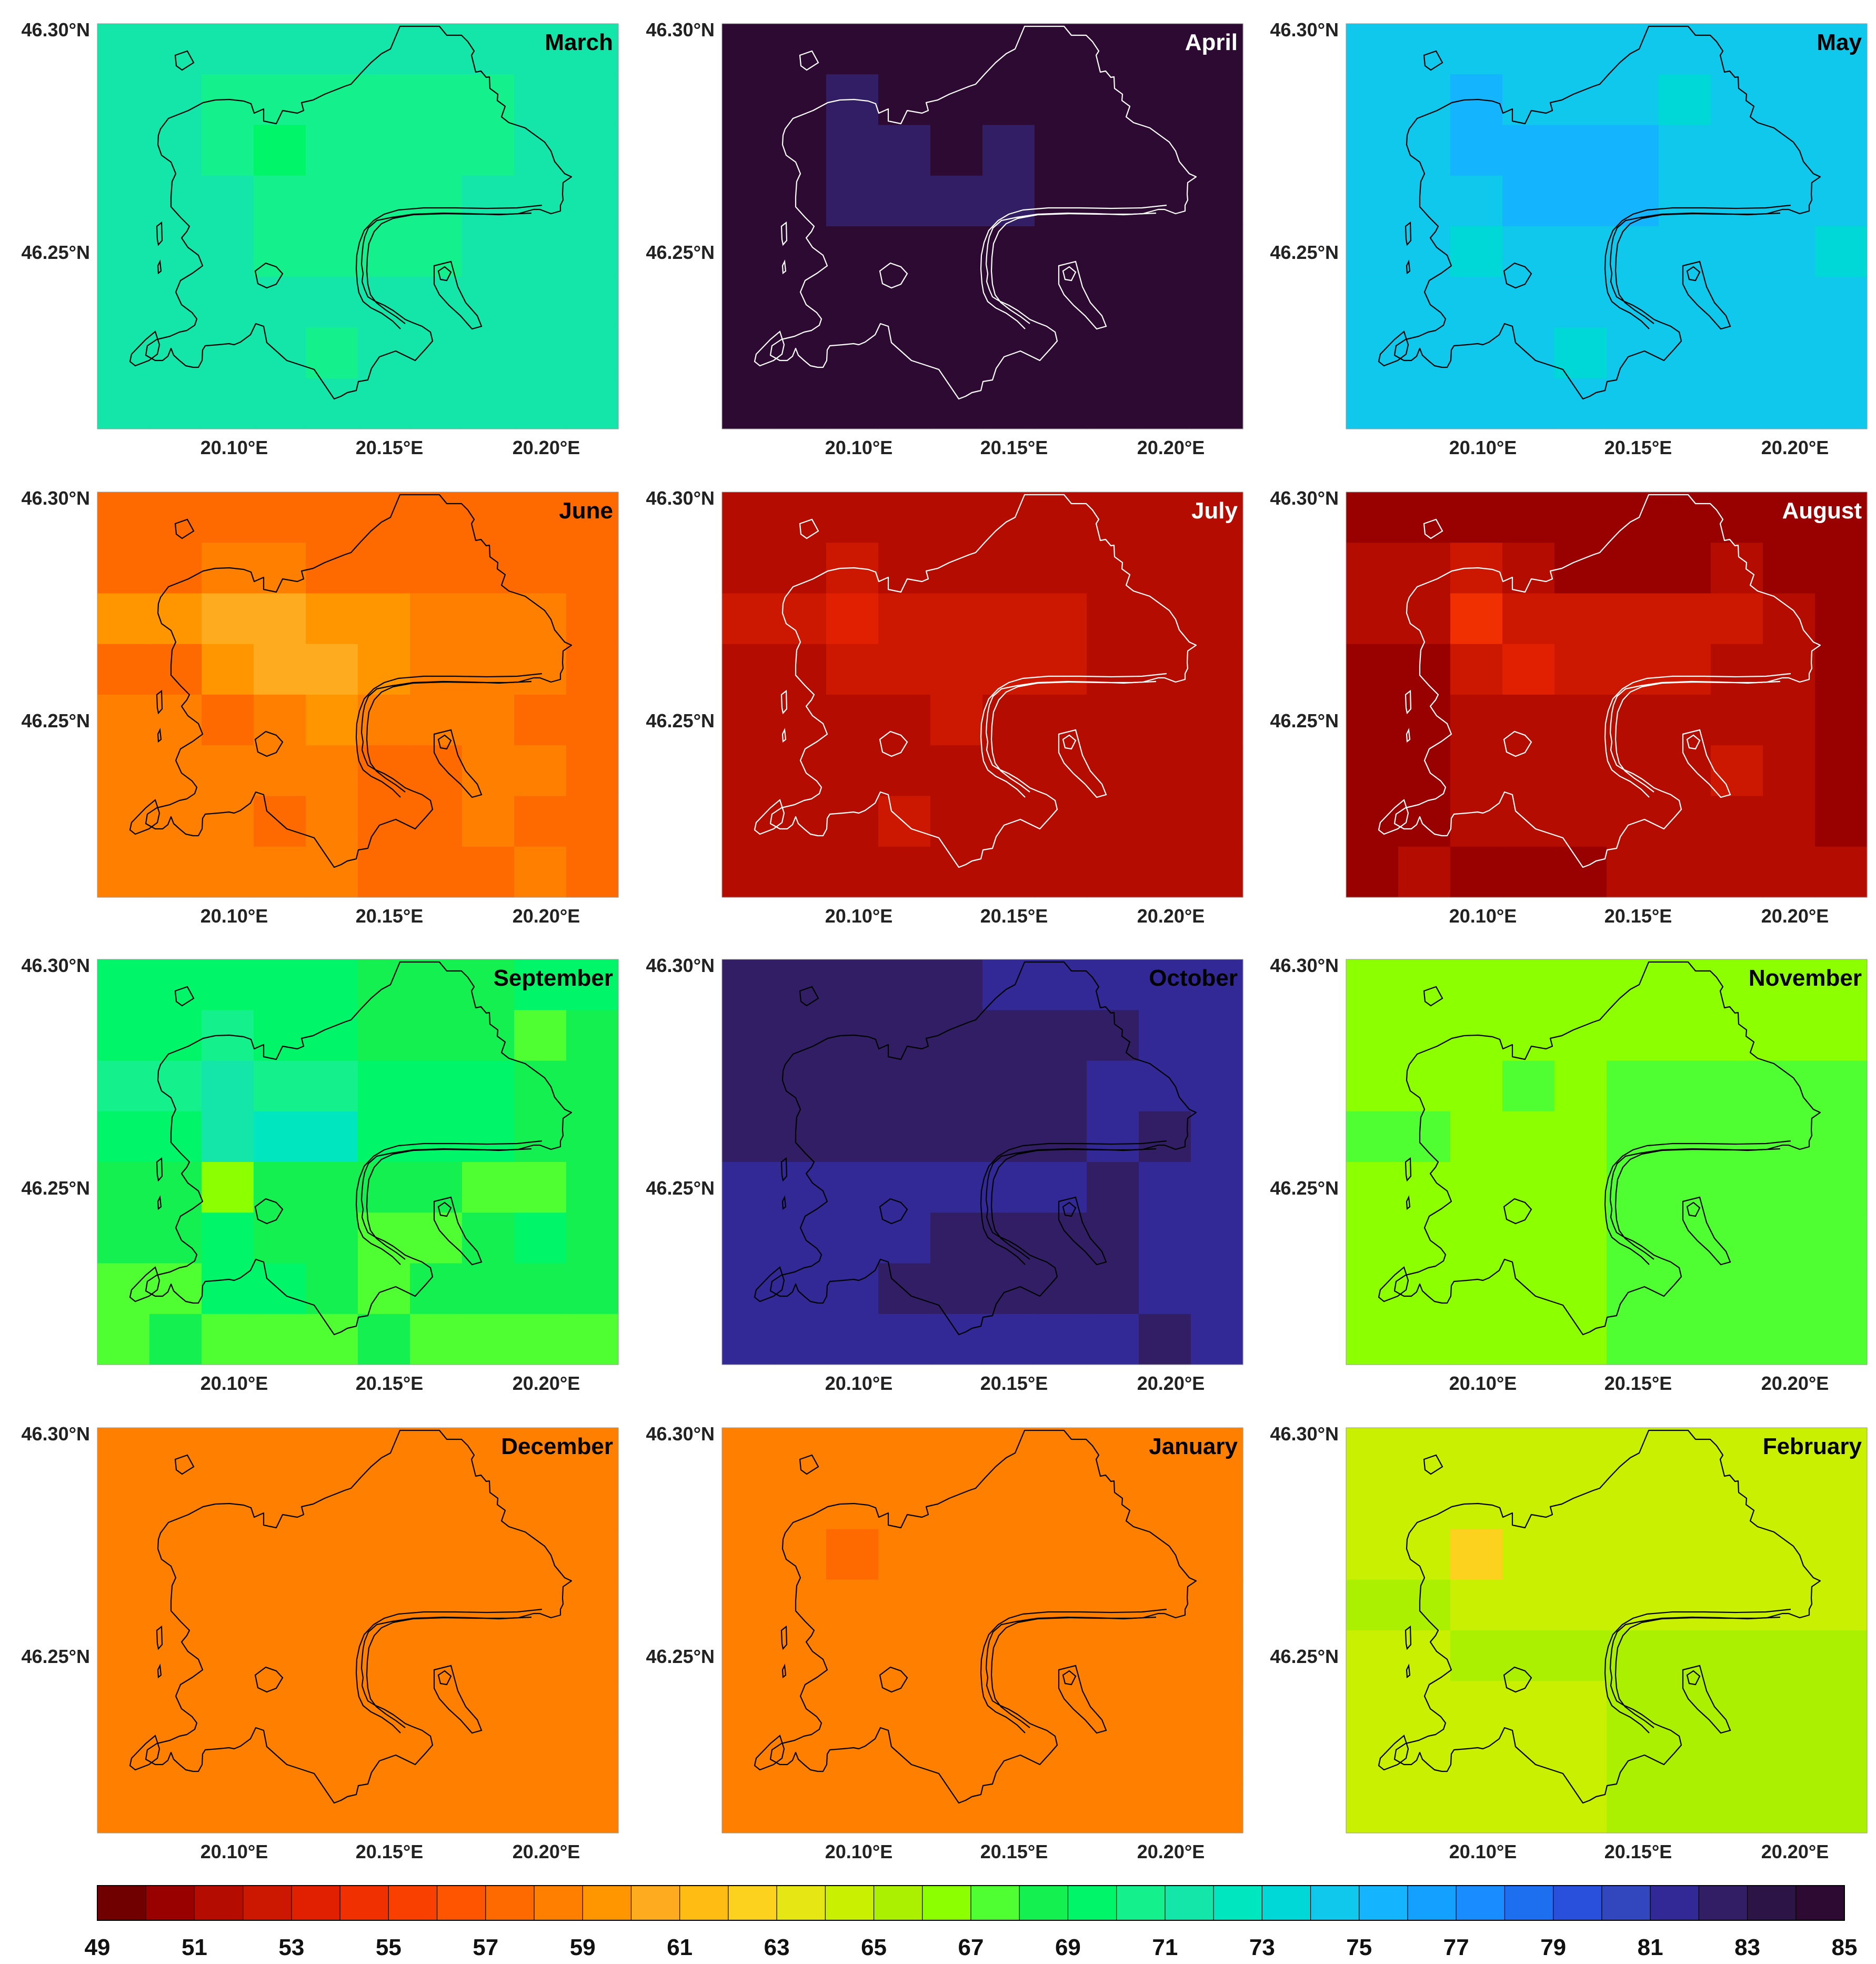 The image size is (1876, 1964). What do you see at coordinates (98, 1948) in the screenshot?
I see `colorbar-tick-label: 49` at bounding box center [98, 1948].